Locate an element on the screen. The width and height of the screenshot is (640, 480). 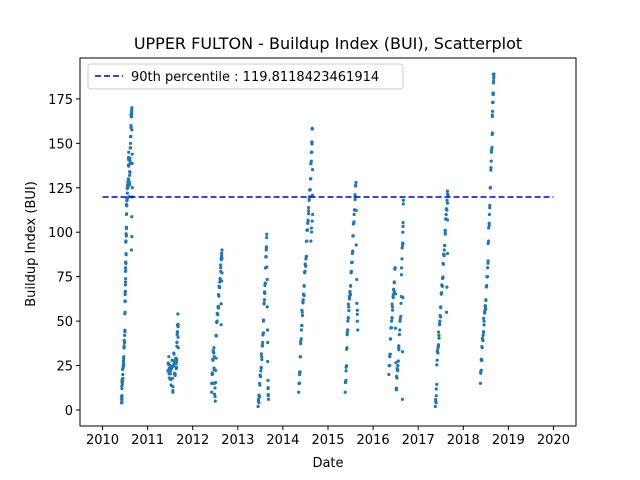
legend-label: 90th percentile : 119.8118423461914 is located at coordinates (255, 77).